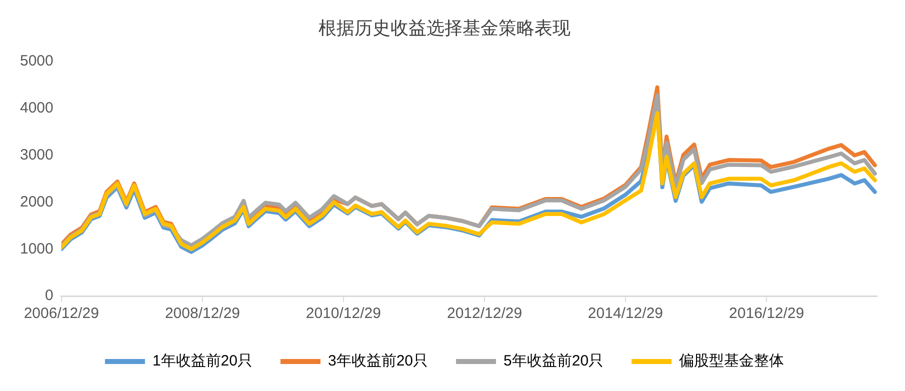 Image resolution: width=905 pixels, height=391 pixels. I want to click on y-tick-label: 0, so click(49, 295).